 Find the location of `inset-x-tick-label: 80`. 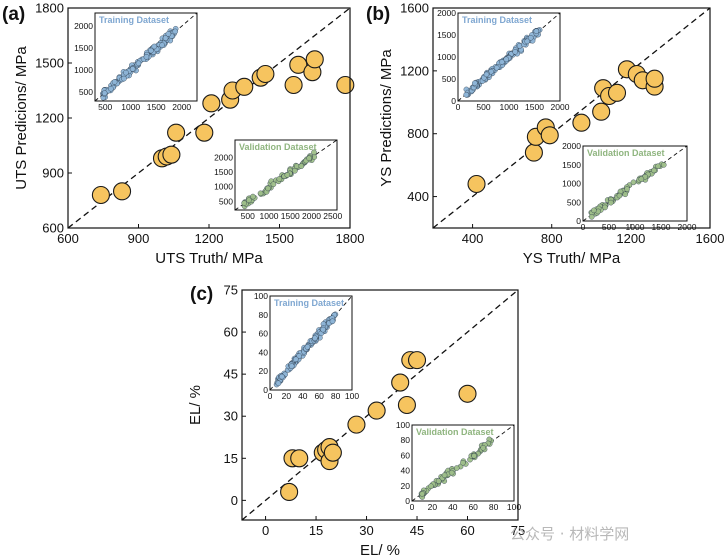

inset-x-tick-label: 80 is located at coordinates (336, 396).